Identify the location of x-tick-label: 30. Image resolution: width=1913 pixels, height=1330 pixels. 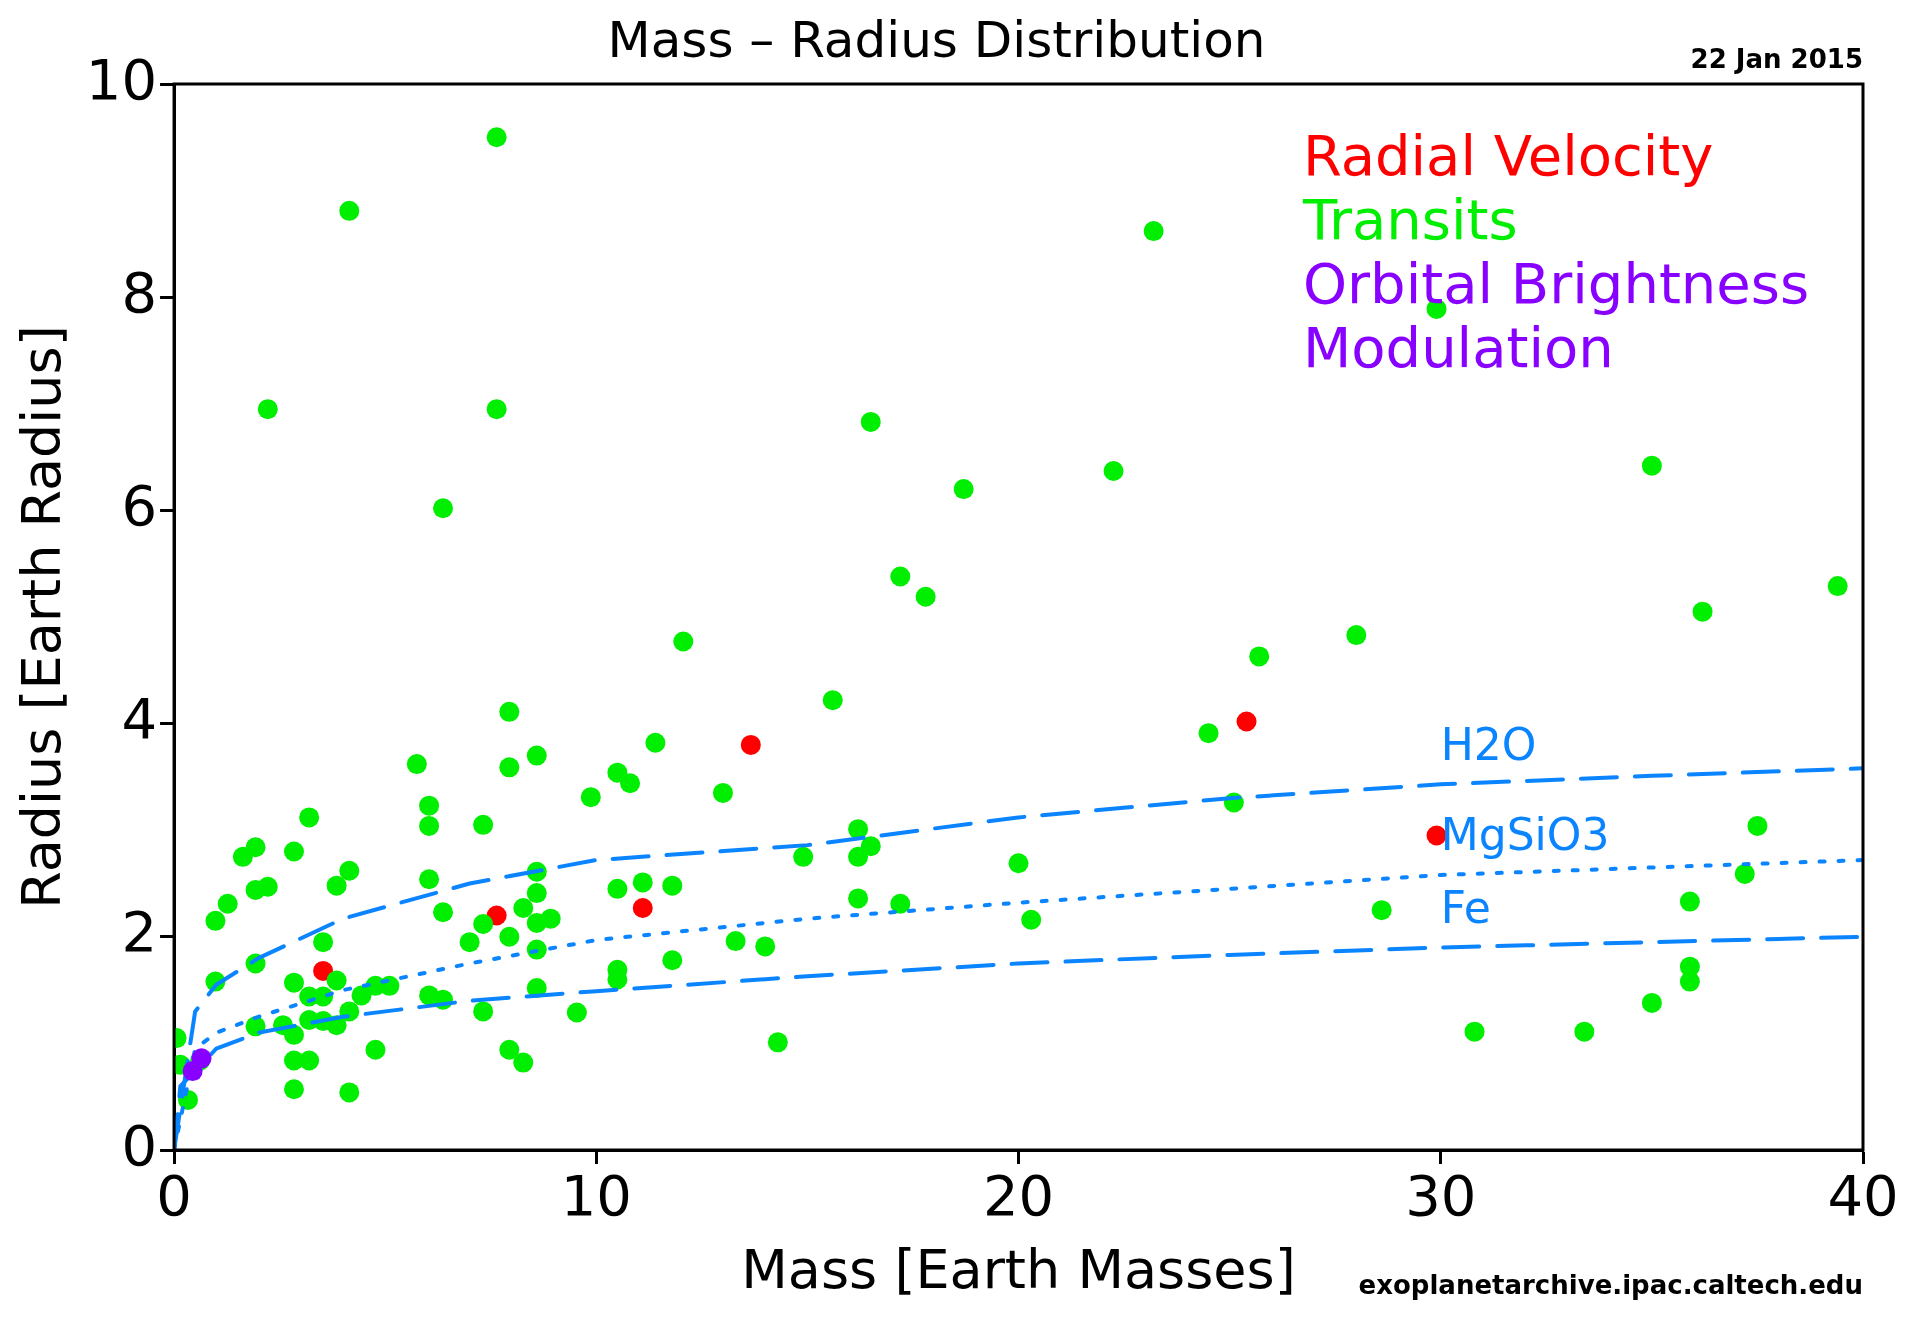
(1441, 1196).